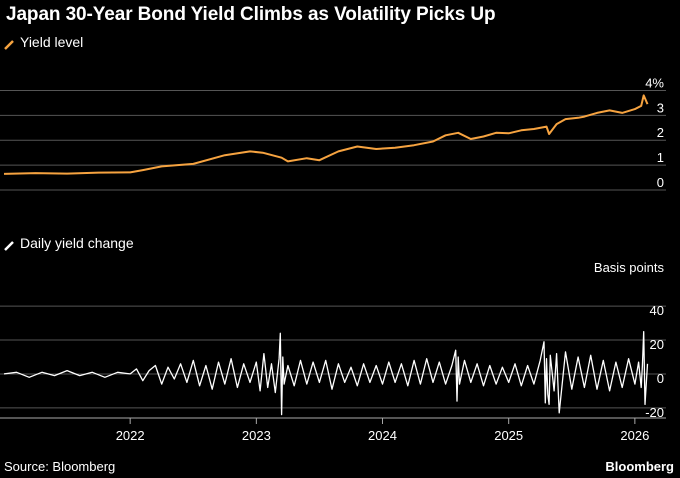  What do you see at coordinates (9, 43) in the screenshot?
I see `yield-level-swatch-icon` at bounding box center [9, 43].